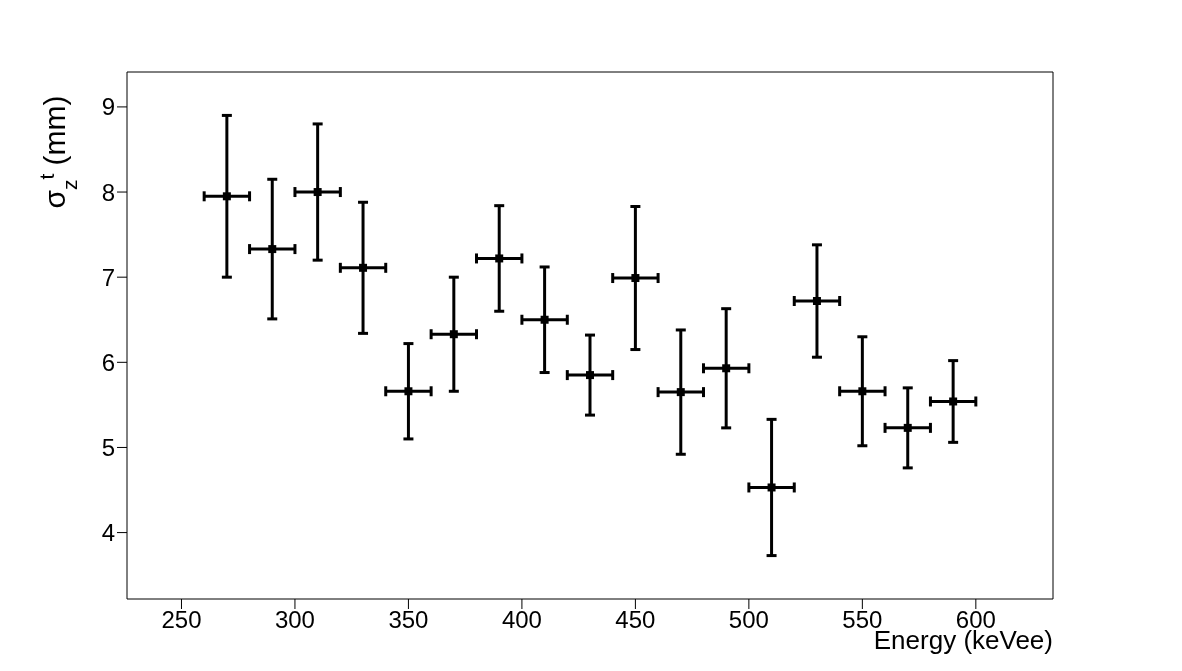 This screenshot has width=1182, height=671. I want to click on y-tick-label: 6, so click(108, 362).